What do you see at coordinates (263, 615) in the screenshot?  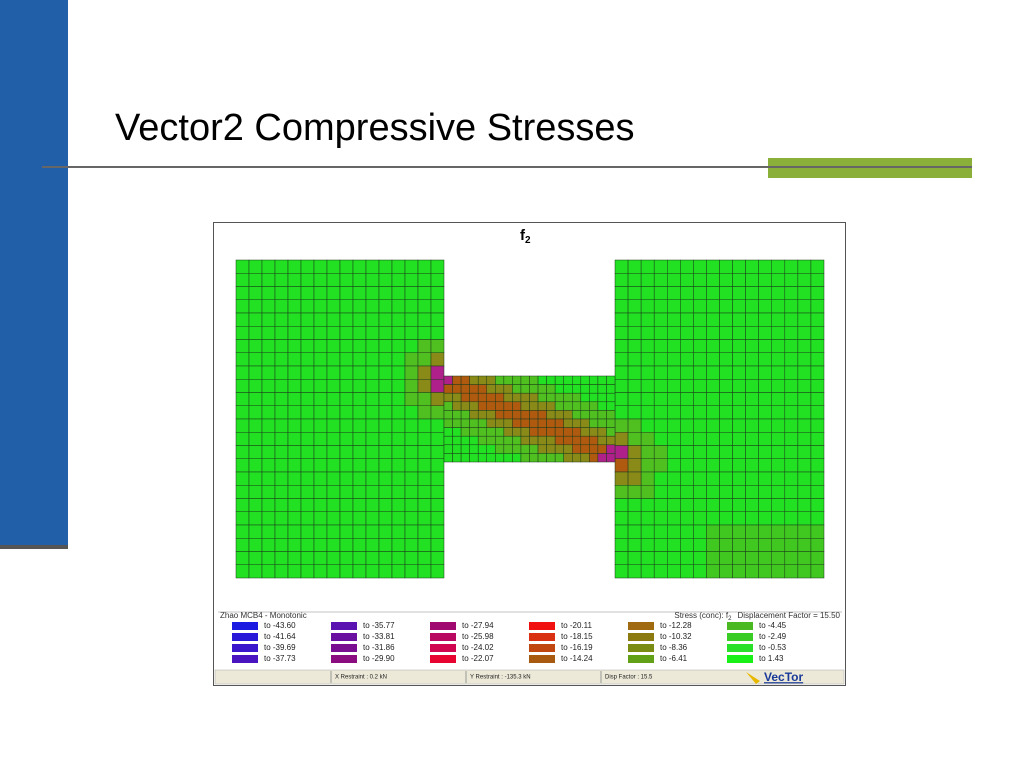 I see `model-name: Zhao MCB4 - Monotonic` at bounding box center [263, 615].